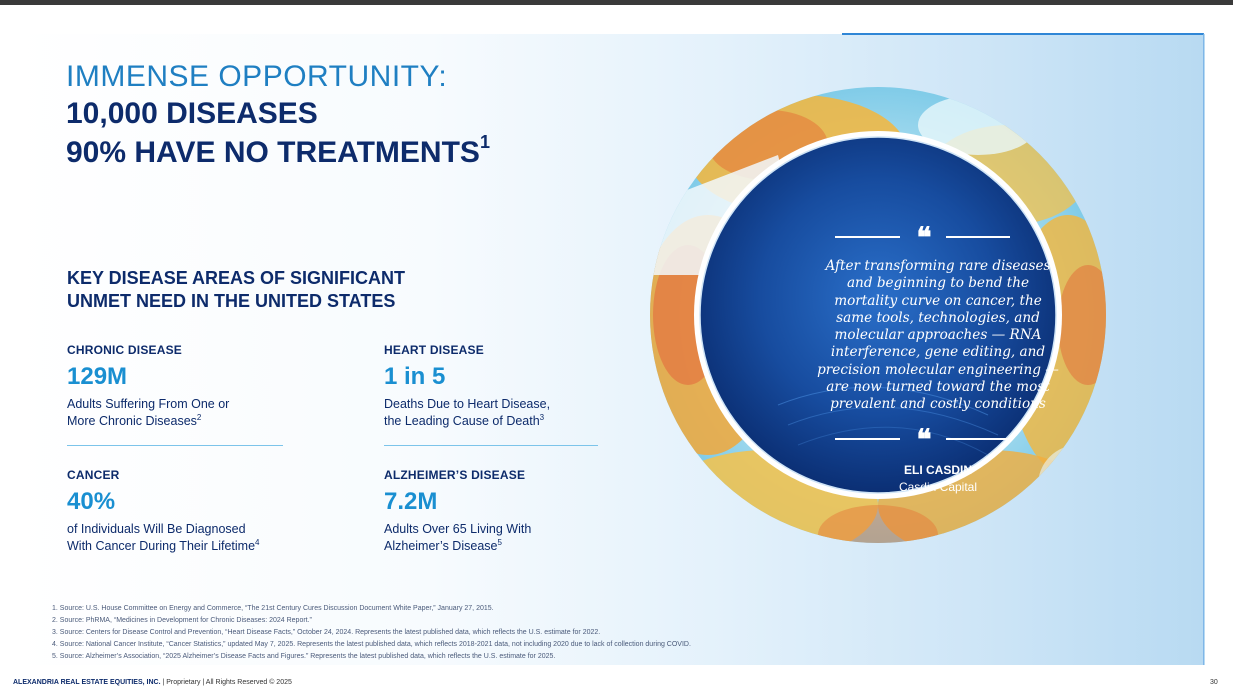 The image size is (1233, 693). I want to click on divider-right, so click(491, 445).